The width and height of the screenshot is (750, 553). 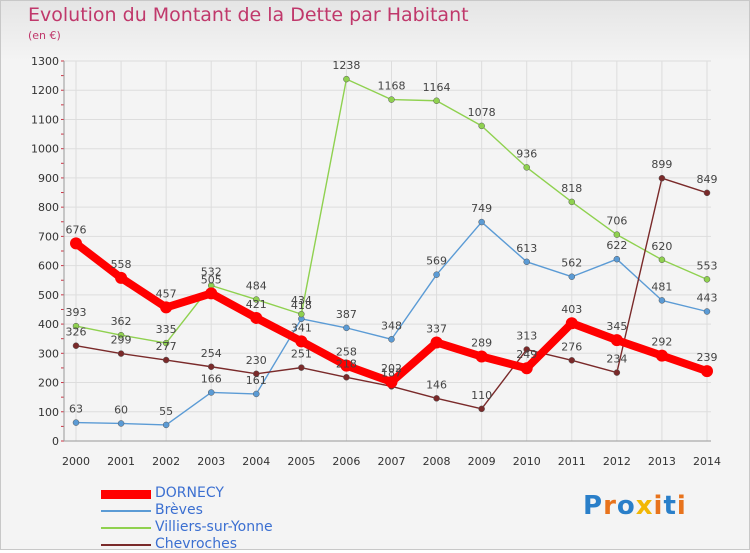 I want to click on data-label-br-ves: 613, so click(x=526, y=248).